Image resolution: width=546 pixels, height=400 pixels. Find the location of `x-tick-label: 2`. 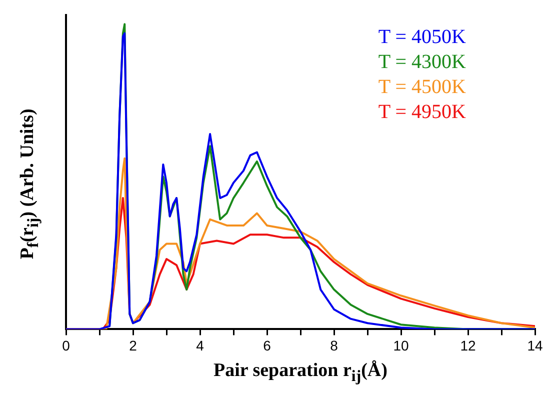

x-tick-label: 2 is located at coordinates (133, 345).